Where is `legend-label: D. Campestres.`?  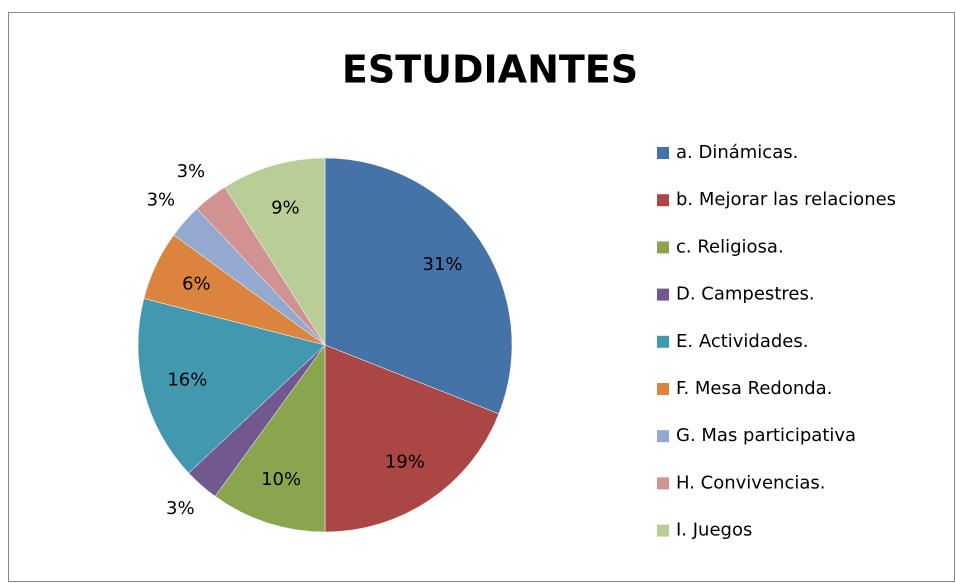 legend-label: D. Campestres. is located at coordinates (745, 294).